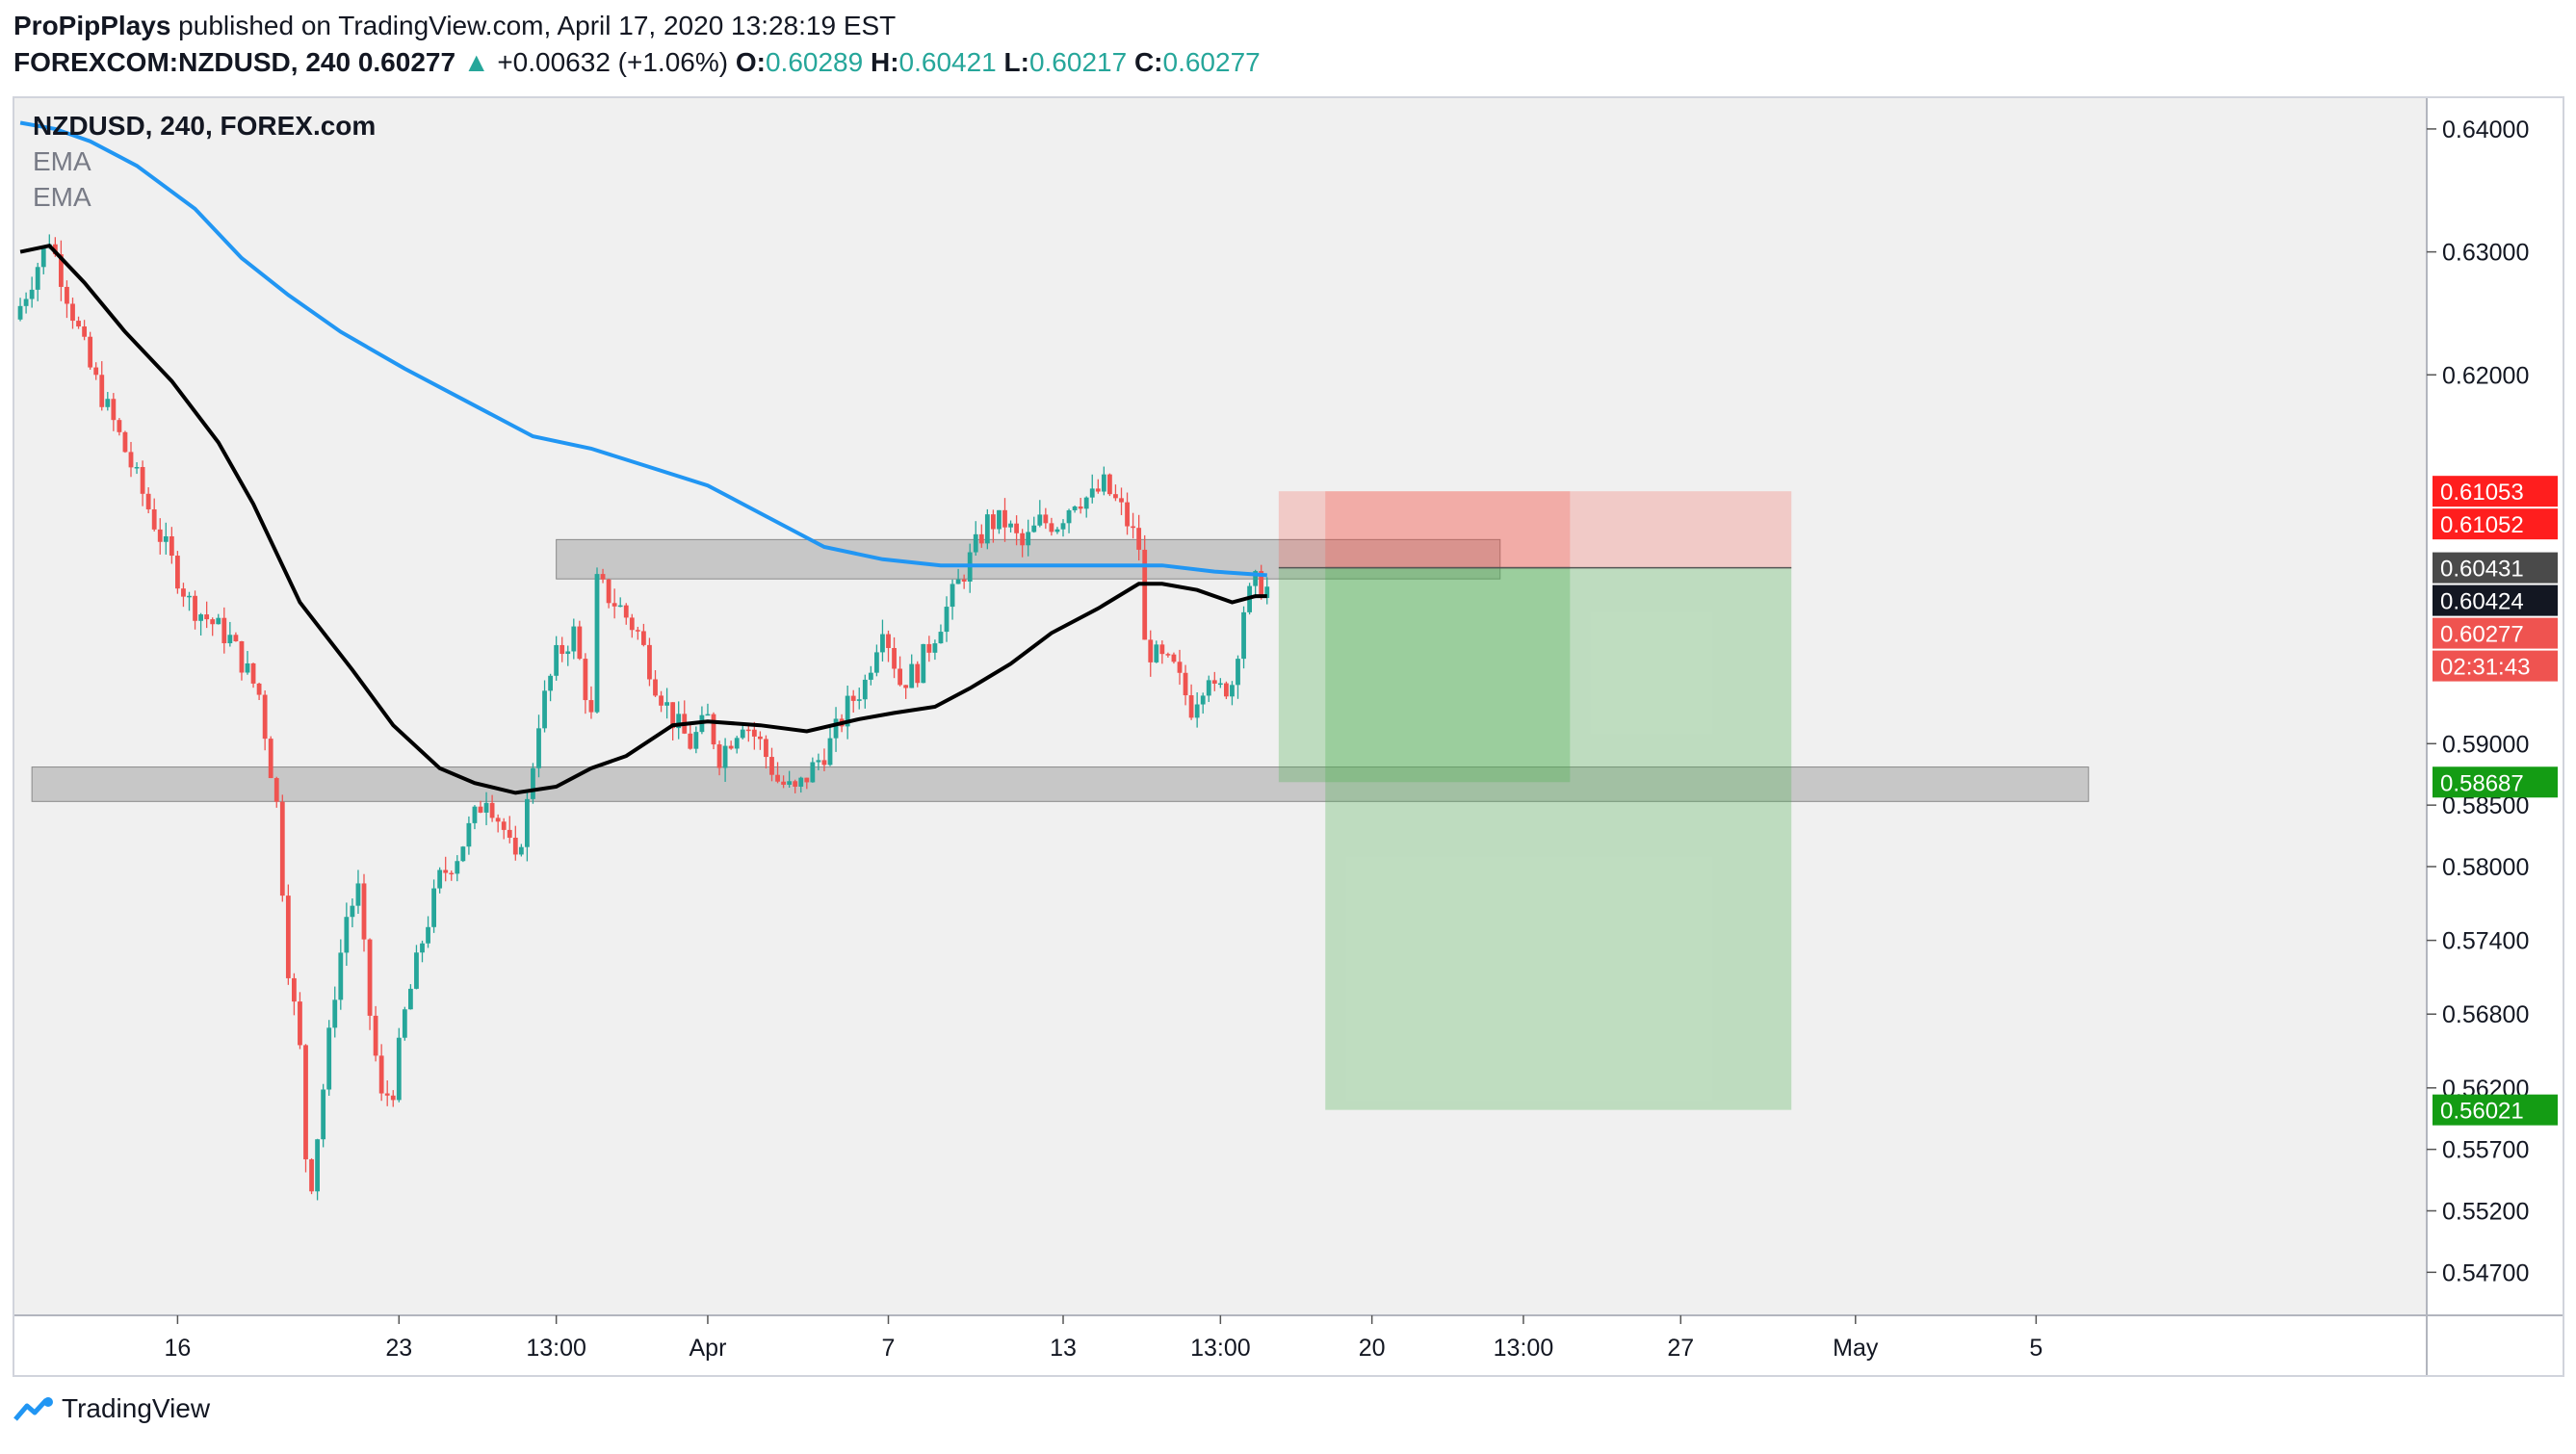  What do you see at coordinates (2482, 602) in the screenshot?
I see `price-badge-label: 0.60424` at bounding box center [2482, 602].